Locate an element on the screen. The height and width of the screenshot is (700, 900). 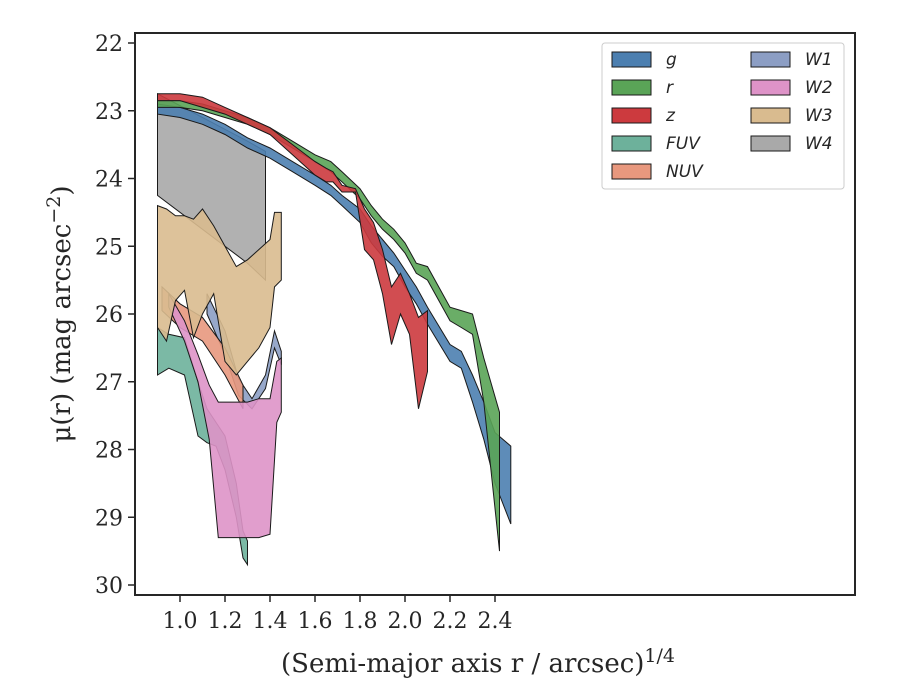
x-axis-label-exponent: 1/4 is located at coordinates (659, 656).